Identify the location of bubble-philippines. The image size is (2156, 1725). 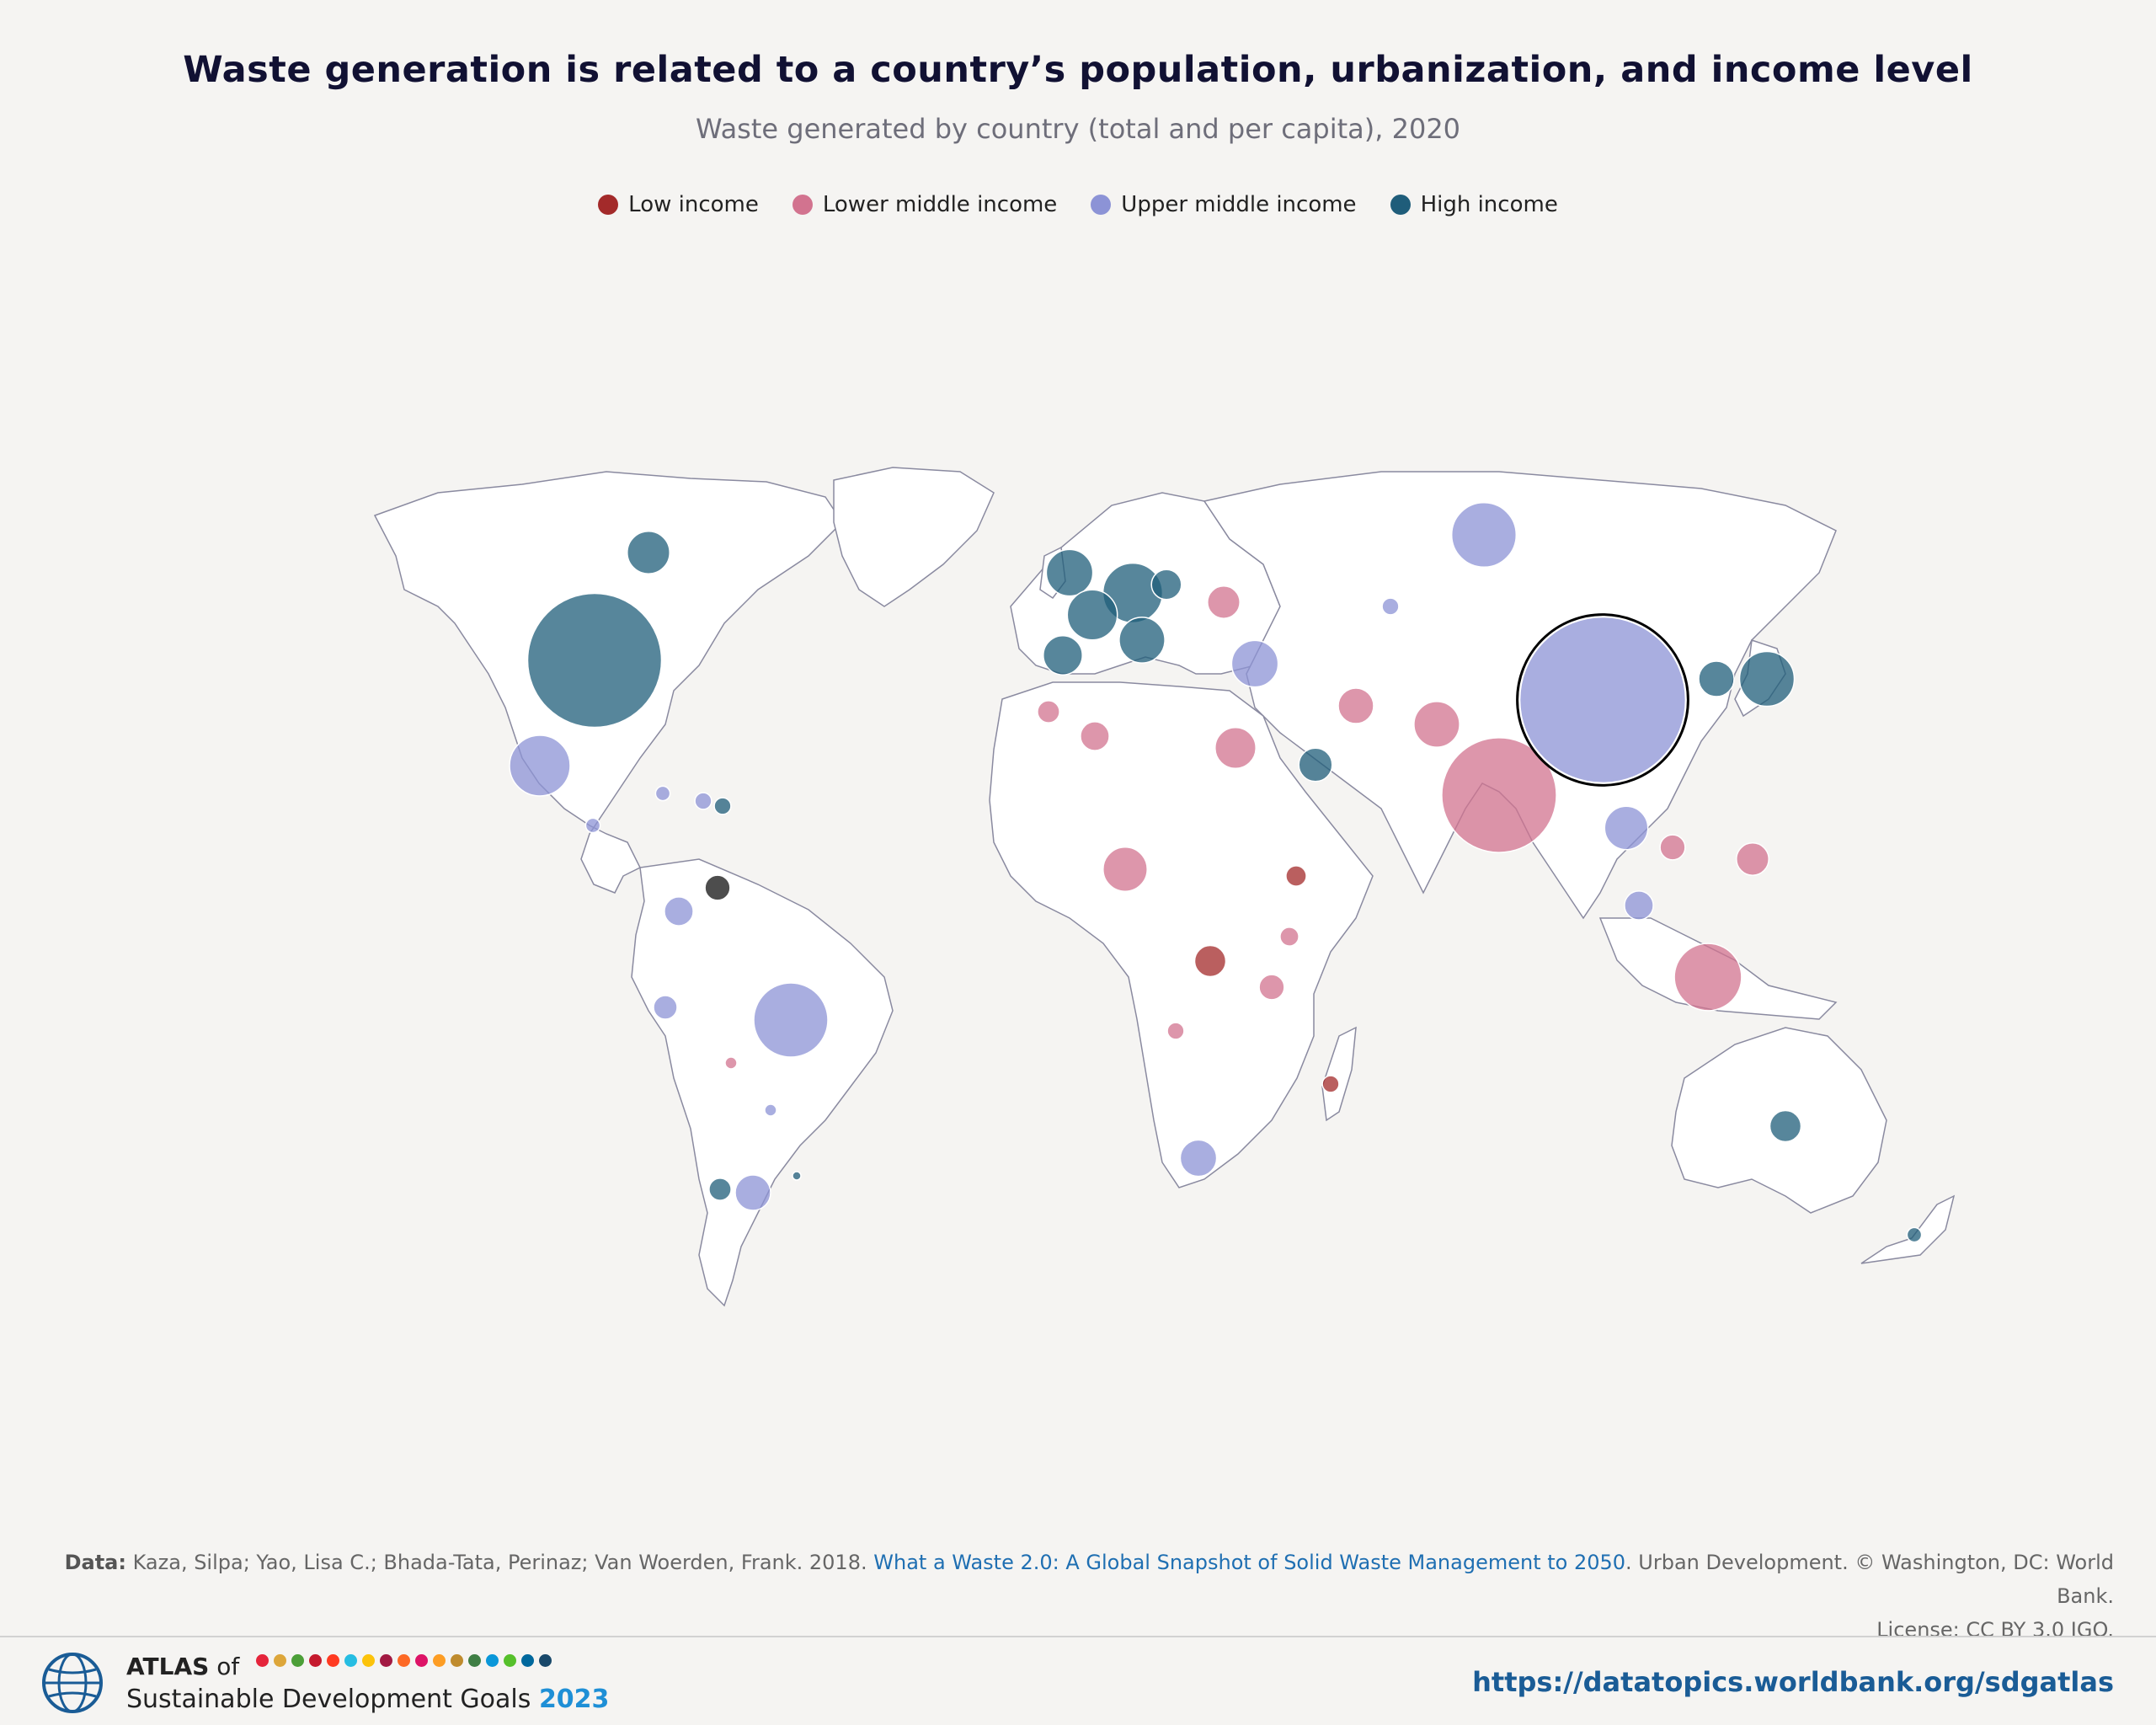
(1753, 859).